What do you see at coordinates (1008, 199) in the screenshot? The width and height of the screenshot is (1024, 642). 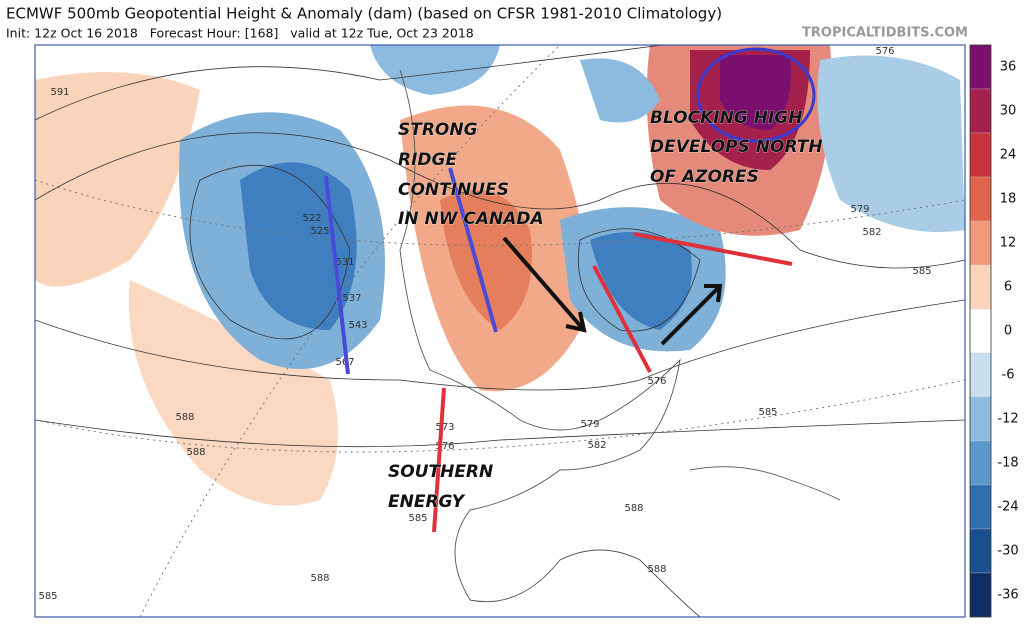 I see `colorbar-label: 18` at bounding box center [1008, 199].